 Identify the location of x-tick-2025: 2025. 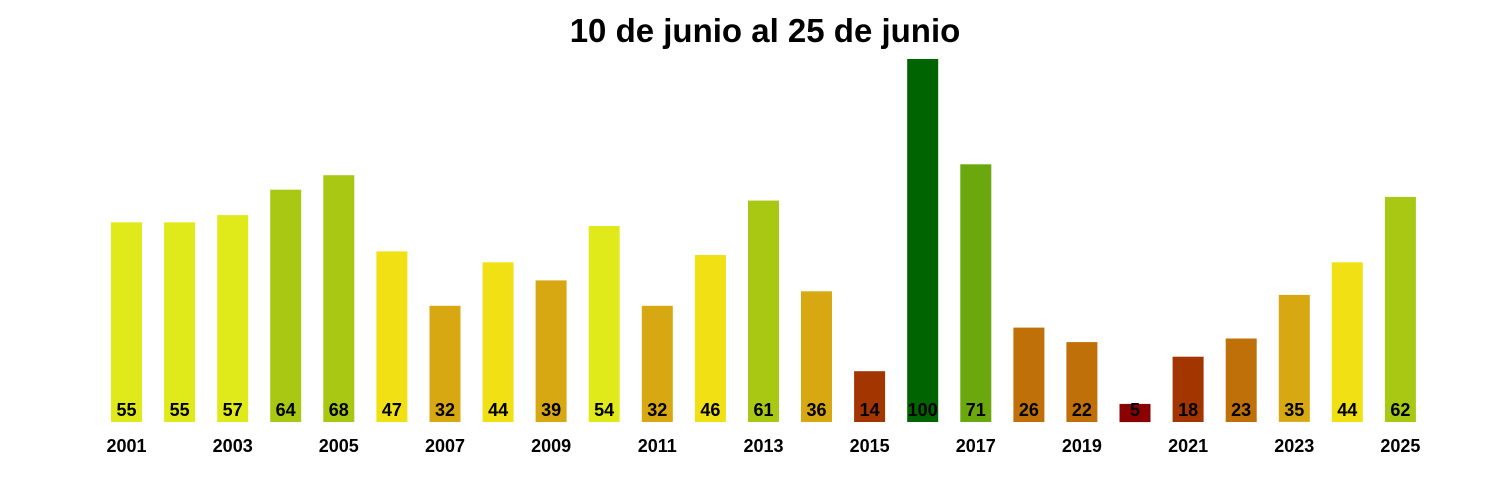
(1400, 446).